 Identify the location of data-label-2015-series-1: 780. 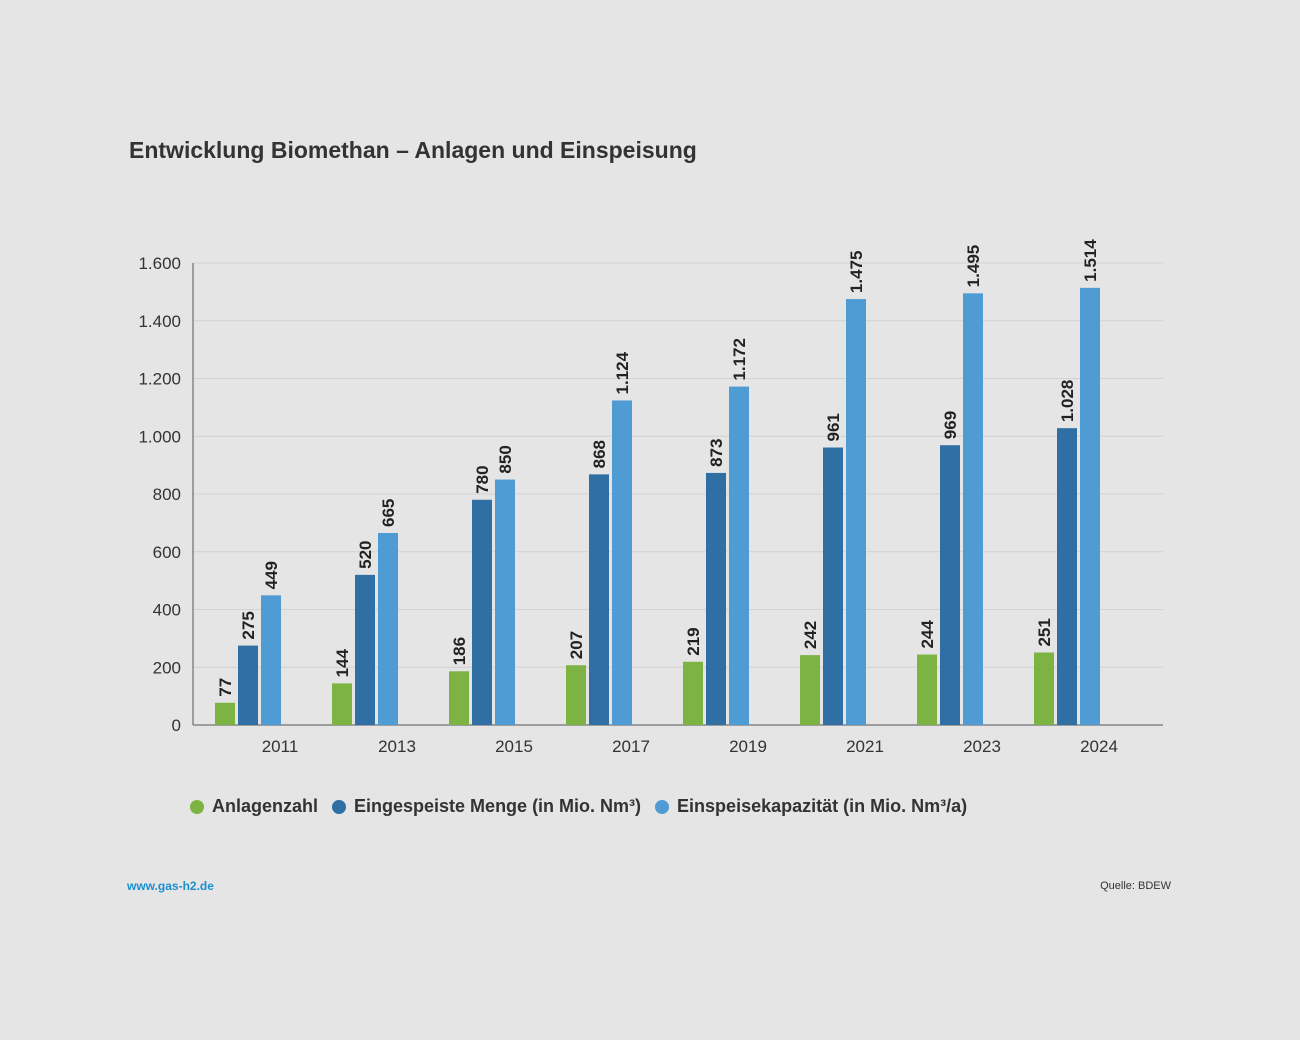
(482, 479).